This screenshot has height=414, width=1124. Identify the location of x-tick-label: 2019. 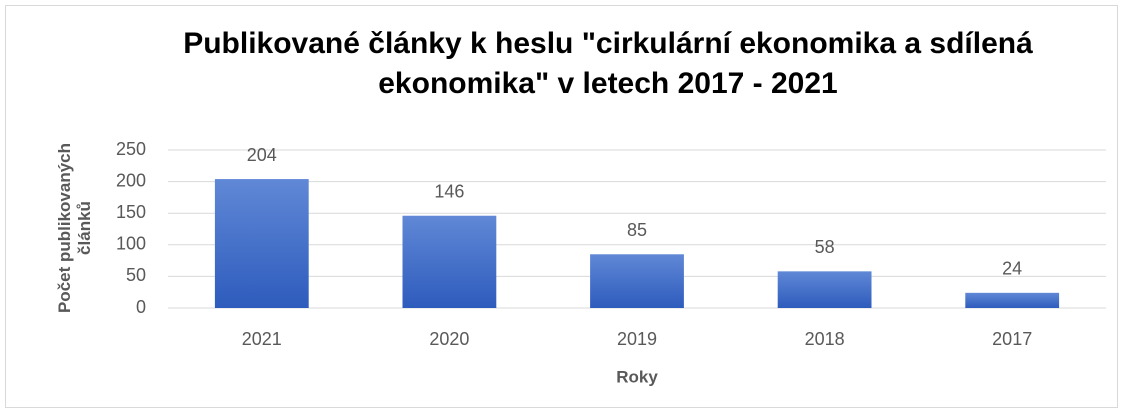
(637, 339).